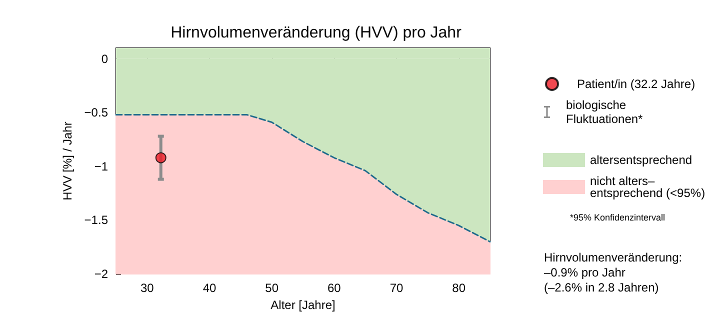 The width and height of the screenshot is (714, 327). I want to click on legend-label: Patient/in (32.2 Jahre), so click(636, 84).